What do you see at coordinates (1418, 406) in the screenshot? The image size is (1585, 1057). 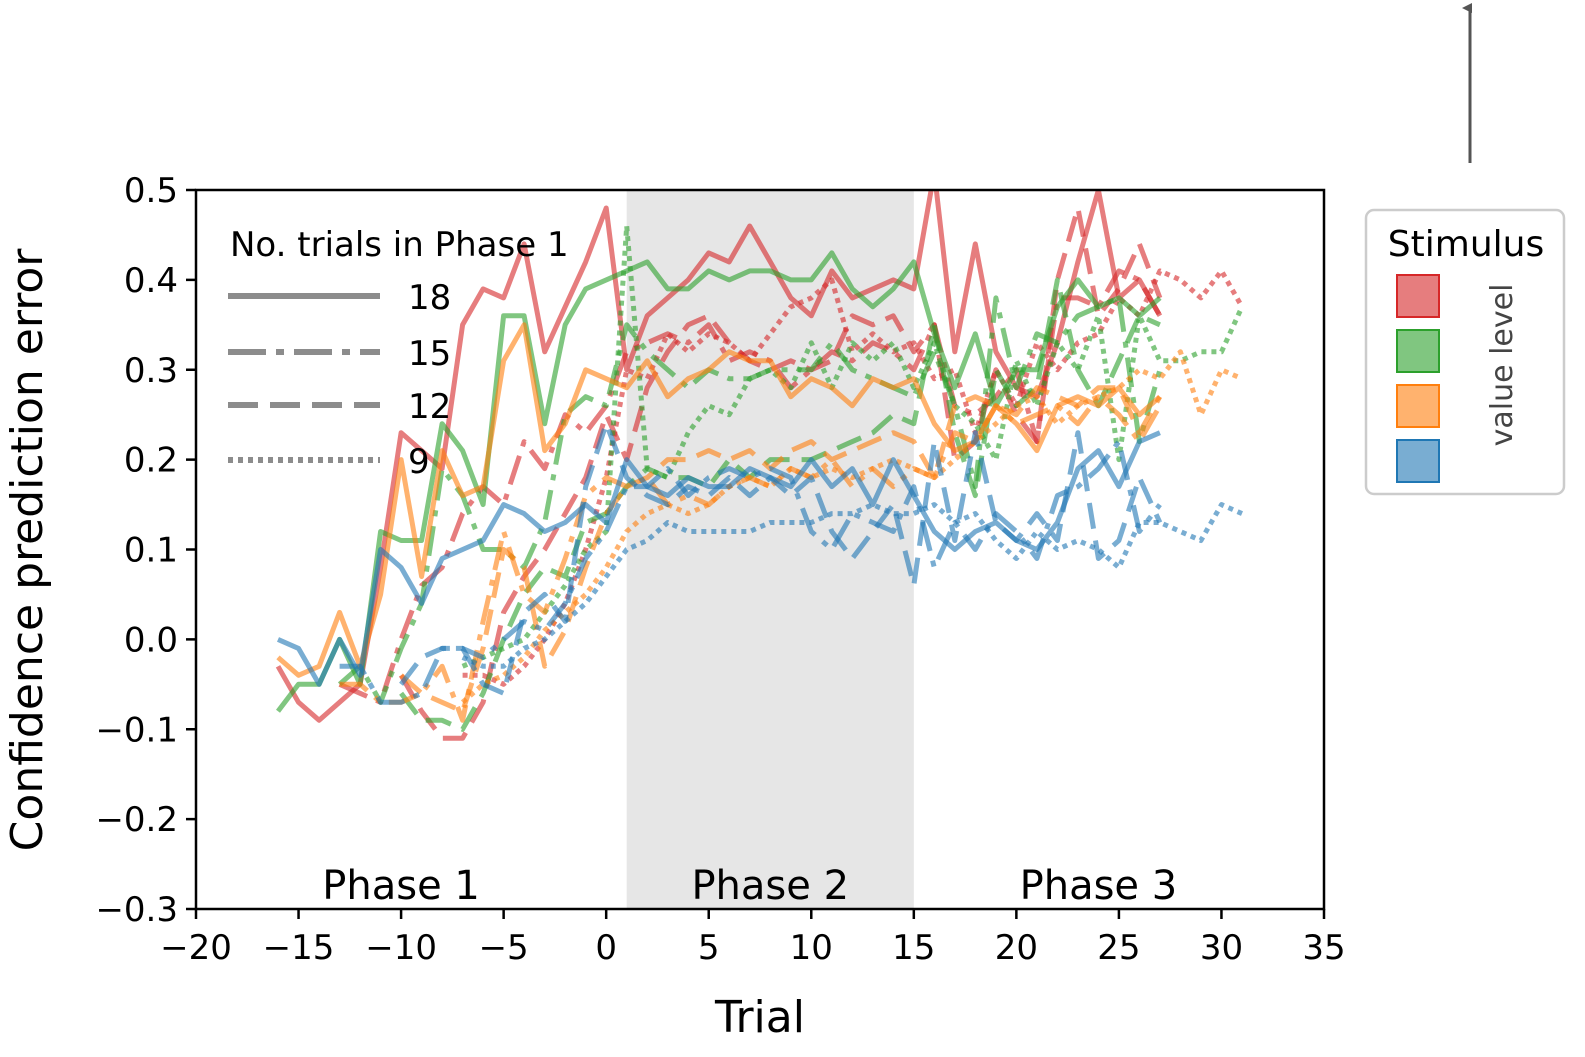 I see `legend-swatch-orange` at bounding box center [1418, 406].